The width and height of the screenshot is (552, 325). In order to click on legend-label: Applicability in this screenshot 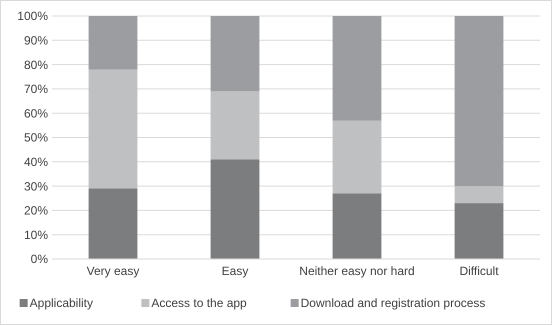, I will do `click(62, 303)`.